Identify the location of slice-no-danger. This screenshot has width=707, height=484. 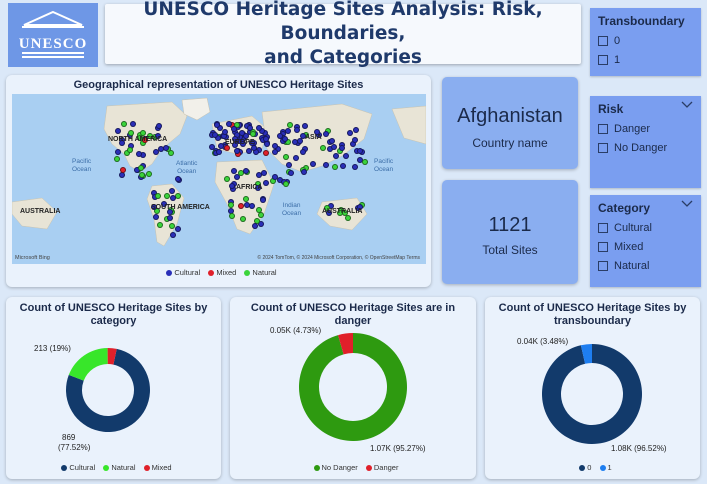
(353, 387).